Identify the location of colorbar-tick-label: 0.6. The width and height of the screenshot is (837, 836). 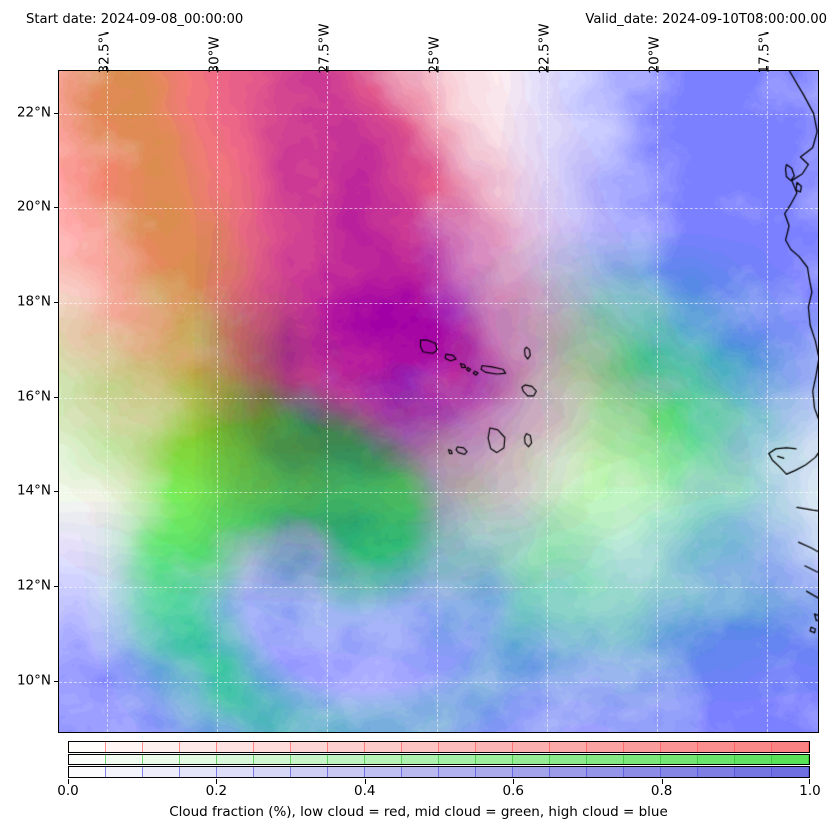
(513, 791).